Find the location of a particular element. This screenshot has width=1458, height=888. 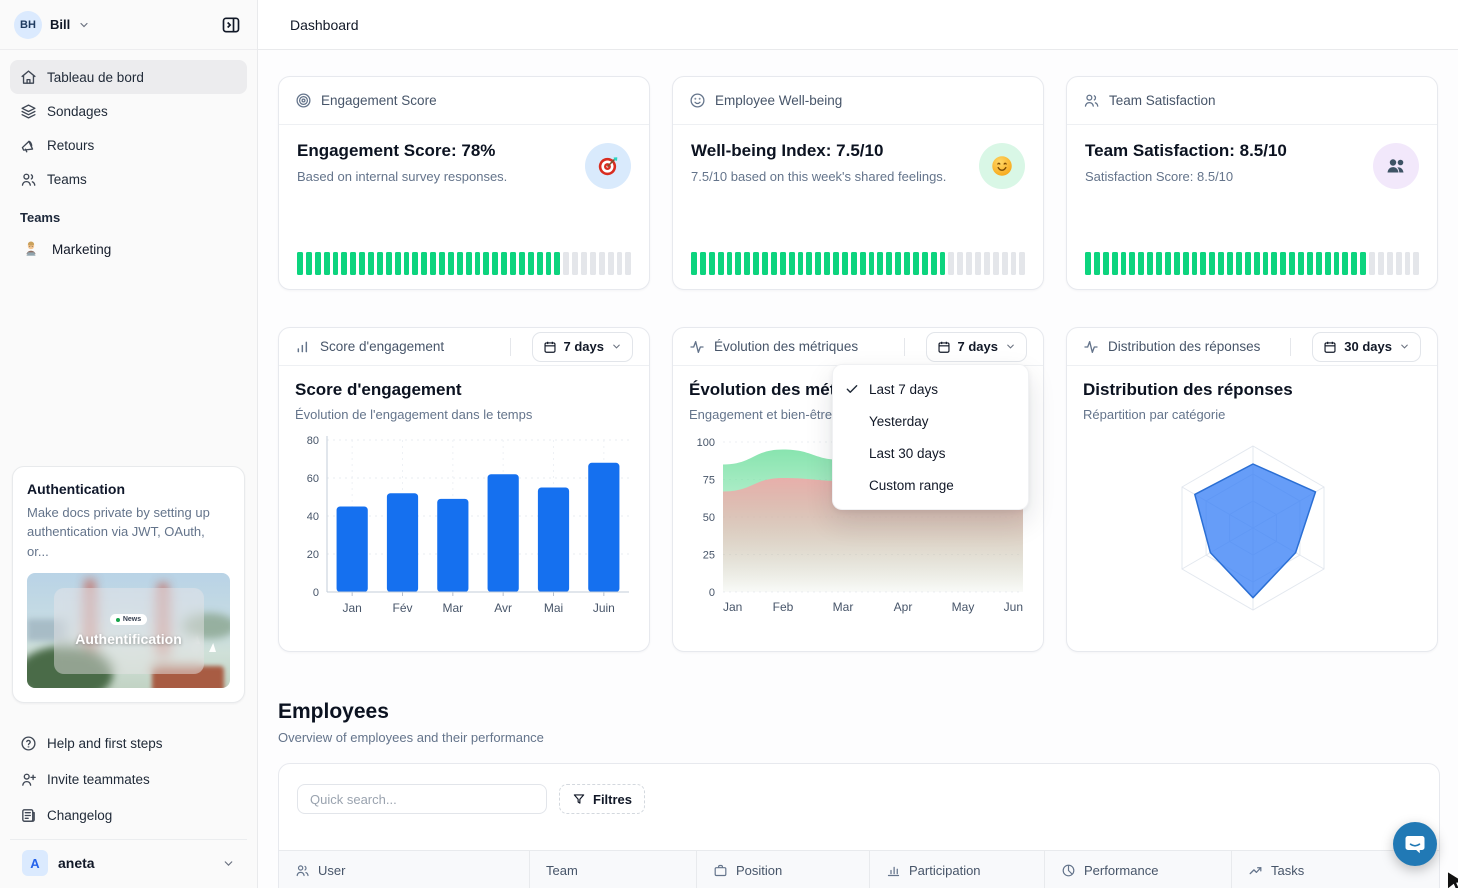

chat-launcher-button is located at coordinates (1415, 844).